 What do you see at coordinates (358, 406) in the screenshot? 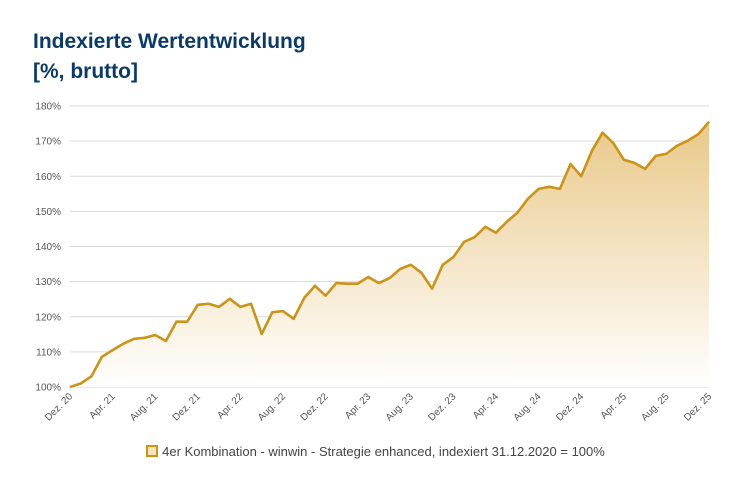
I see `x-tick-label: Apr. 23` at bounding box center [358, 406].